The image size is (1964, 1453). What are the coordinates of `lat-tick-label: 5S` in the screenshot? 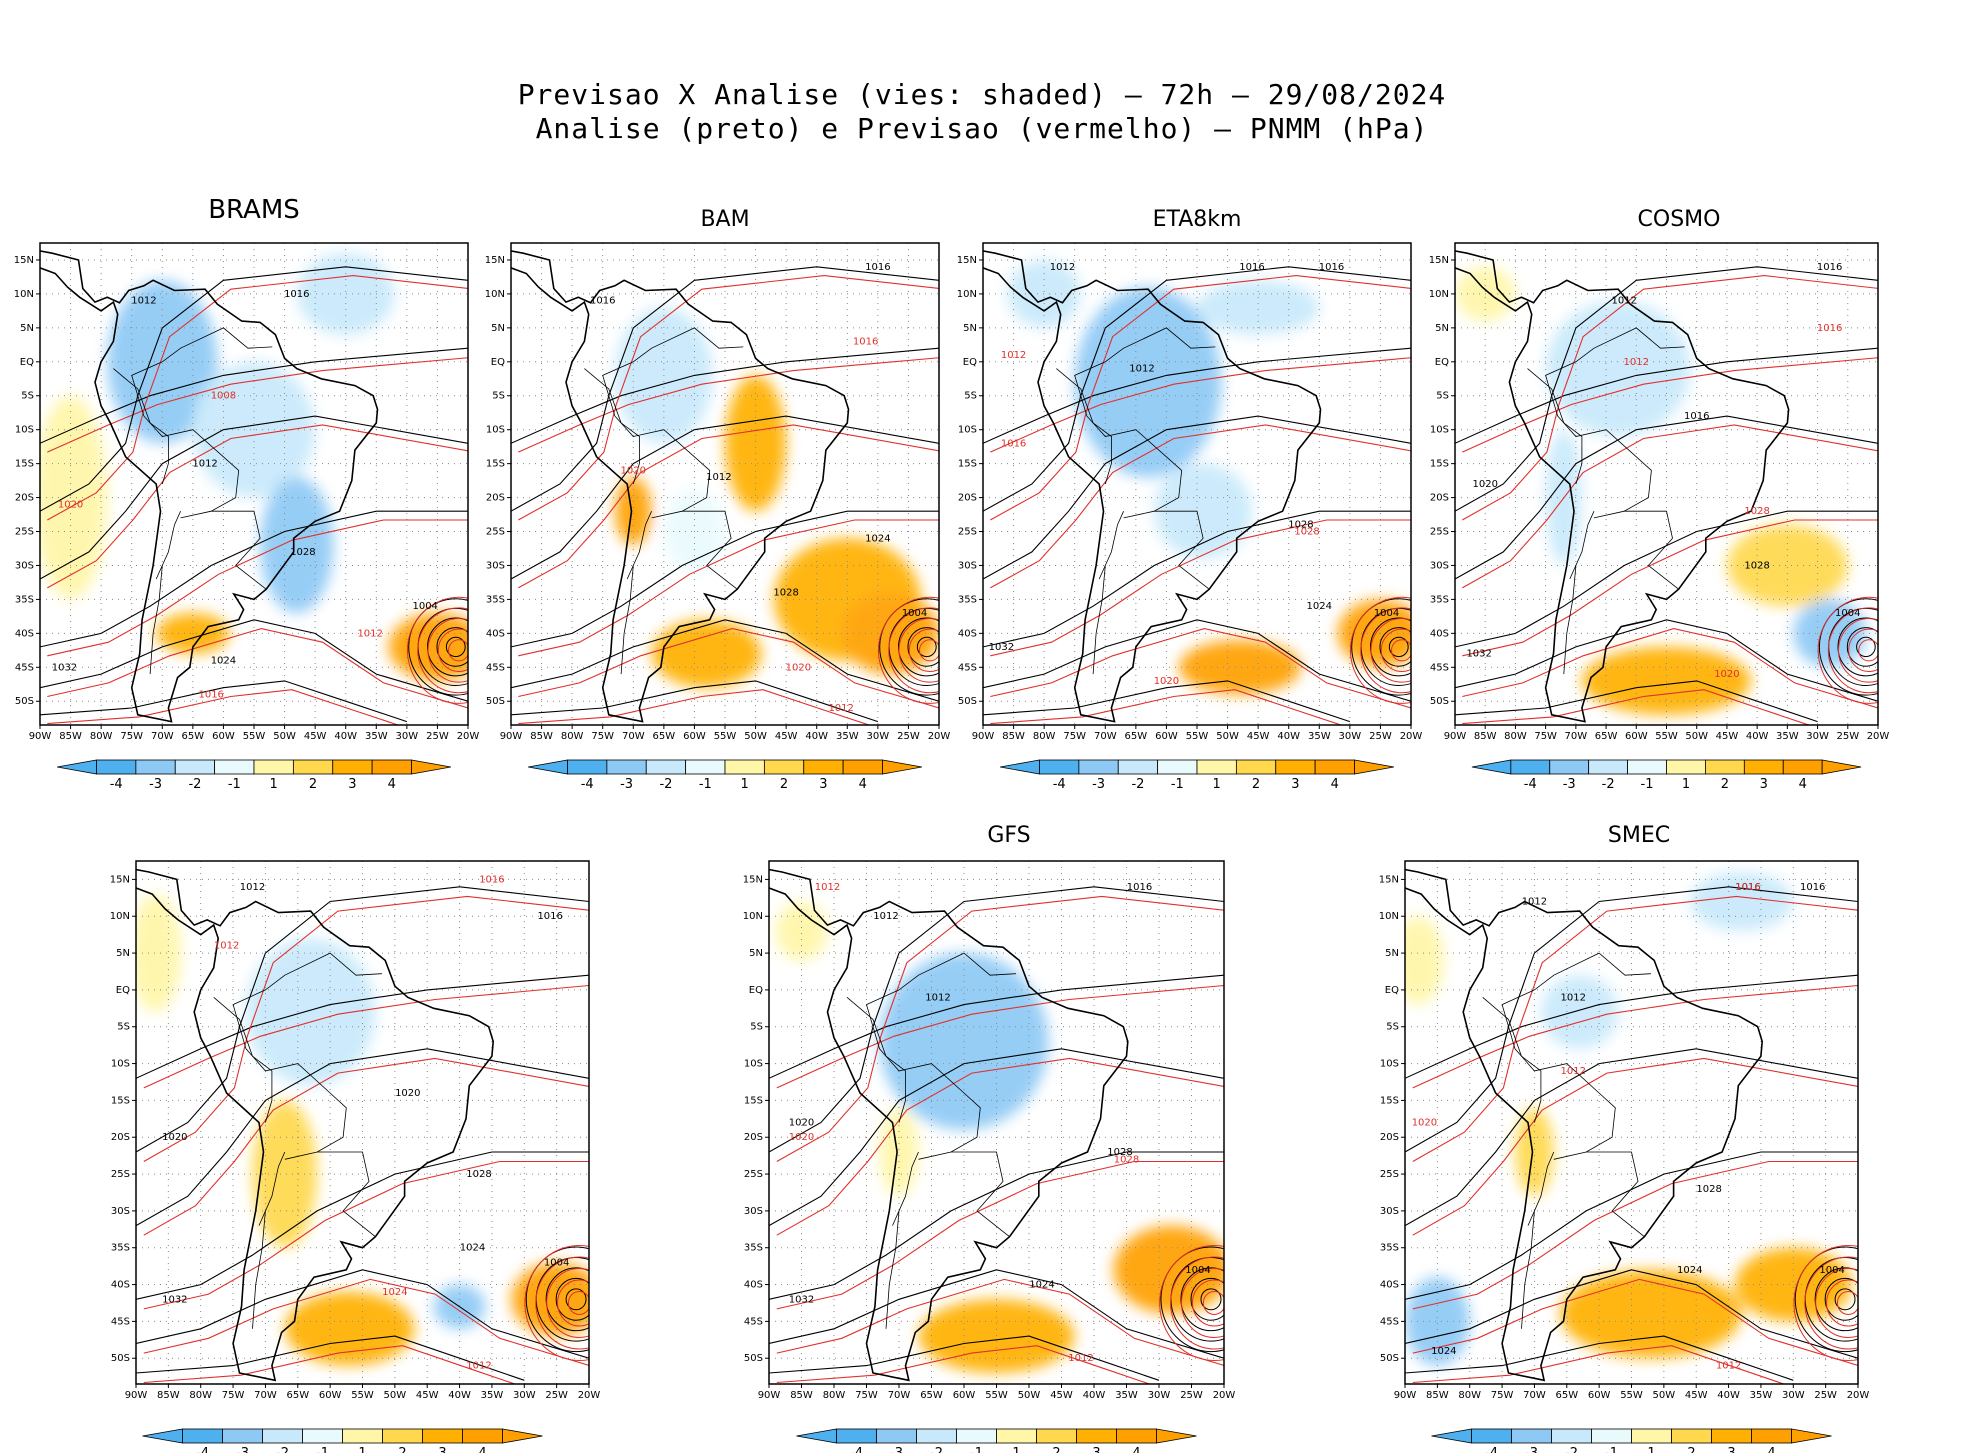 It's located at (27, 396).